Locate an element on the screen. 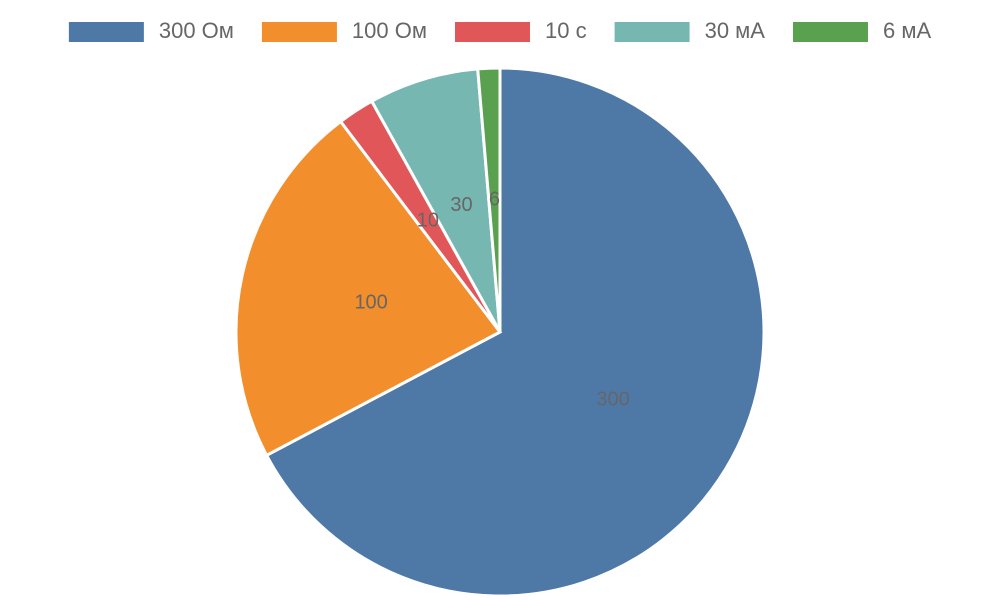  slice-label: 100 is located at coordinates (370, 303).